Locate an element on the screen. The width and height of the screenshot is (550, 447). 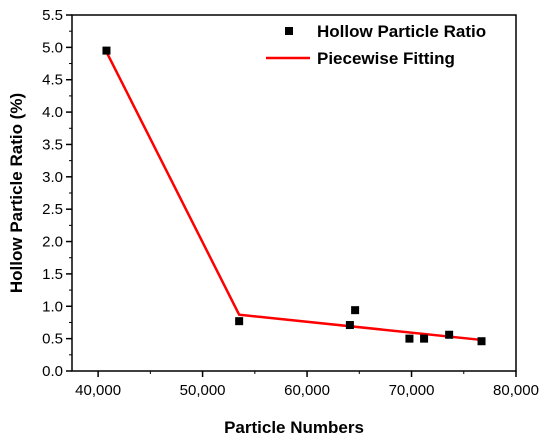
y-axis-title: Hollow Particle Ratio (%) is located at coordinates (16, 193).